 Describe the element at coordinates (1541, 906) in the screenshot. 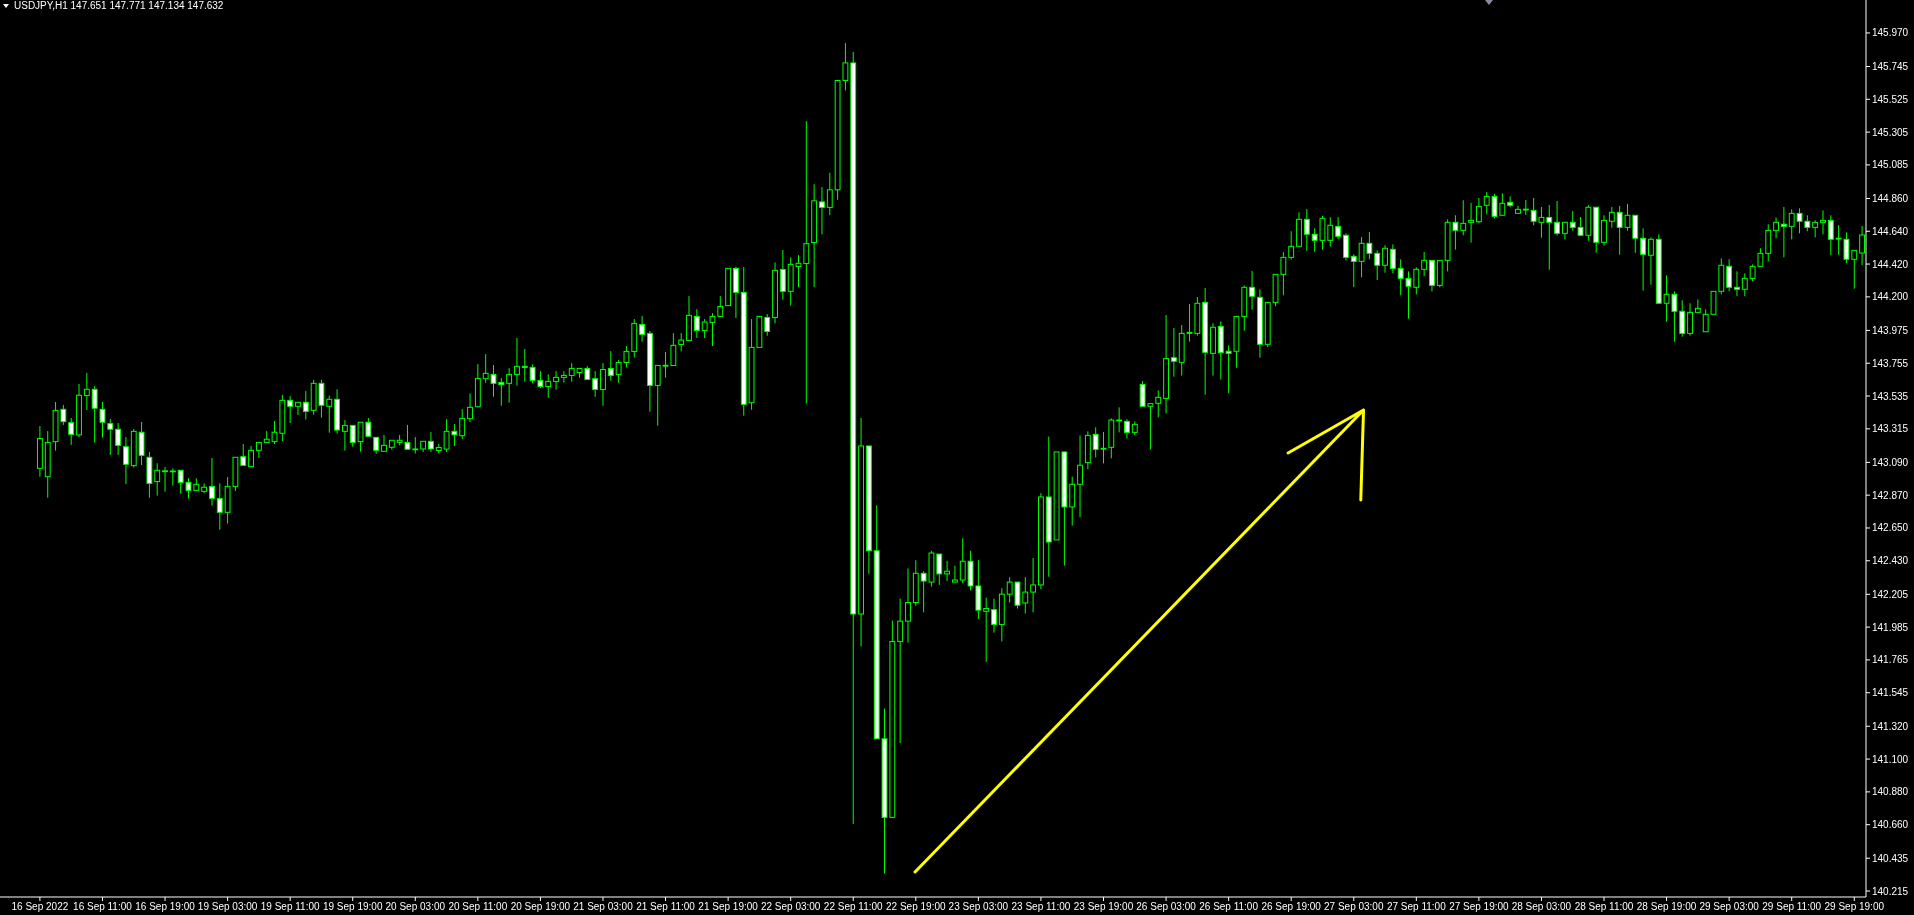

I see `x-tick-label: 28 Sep 03:00` at that location.